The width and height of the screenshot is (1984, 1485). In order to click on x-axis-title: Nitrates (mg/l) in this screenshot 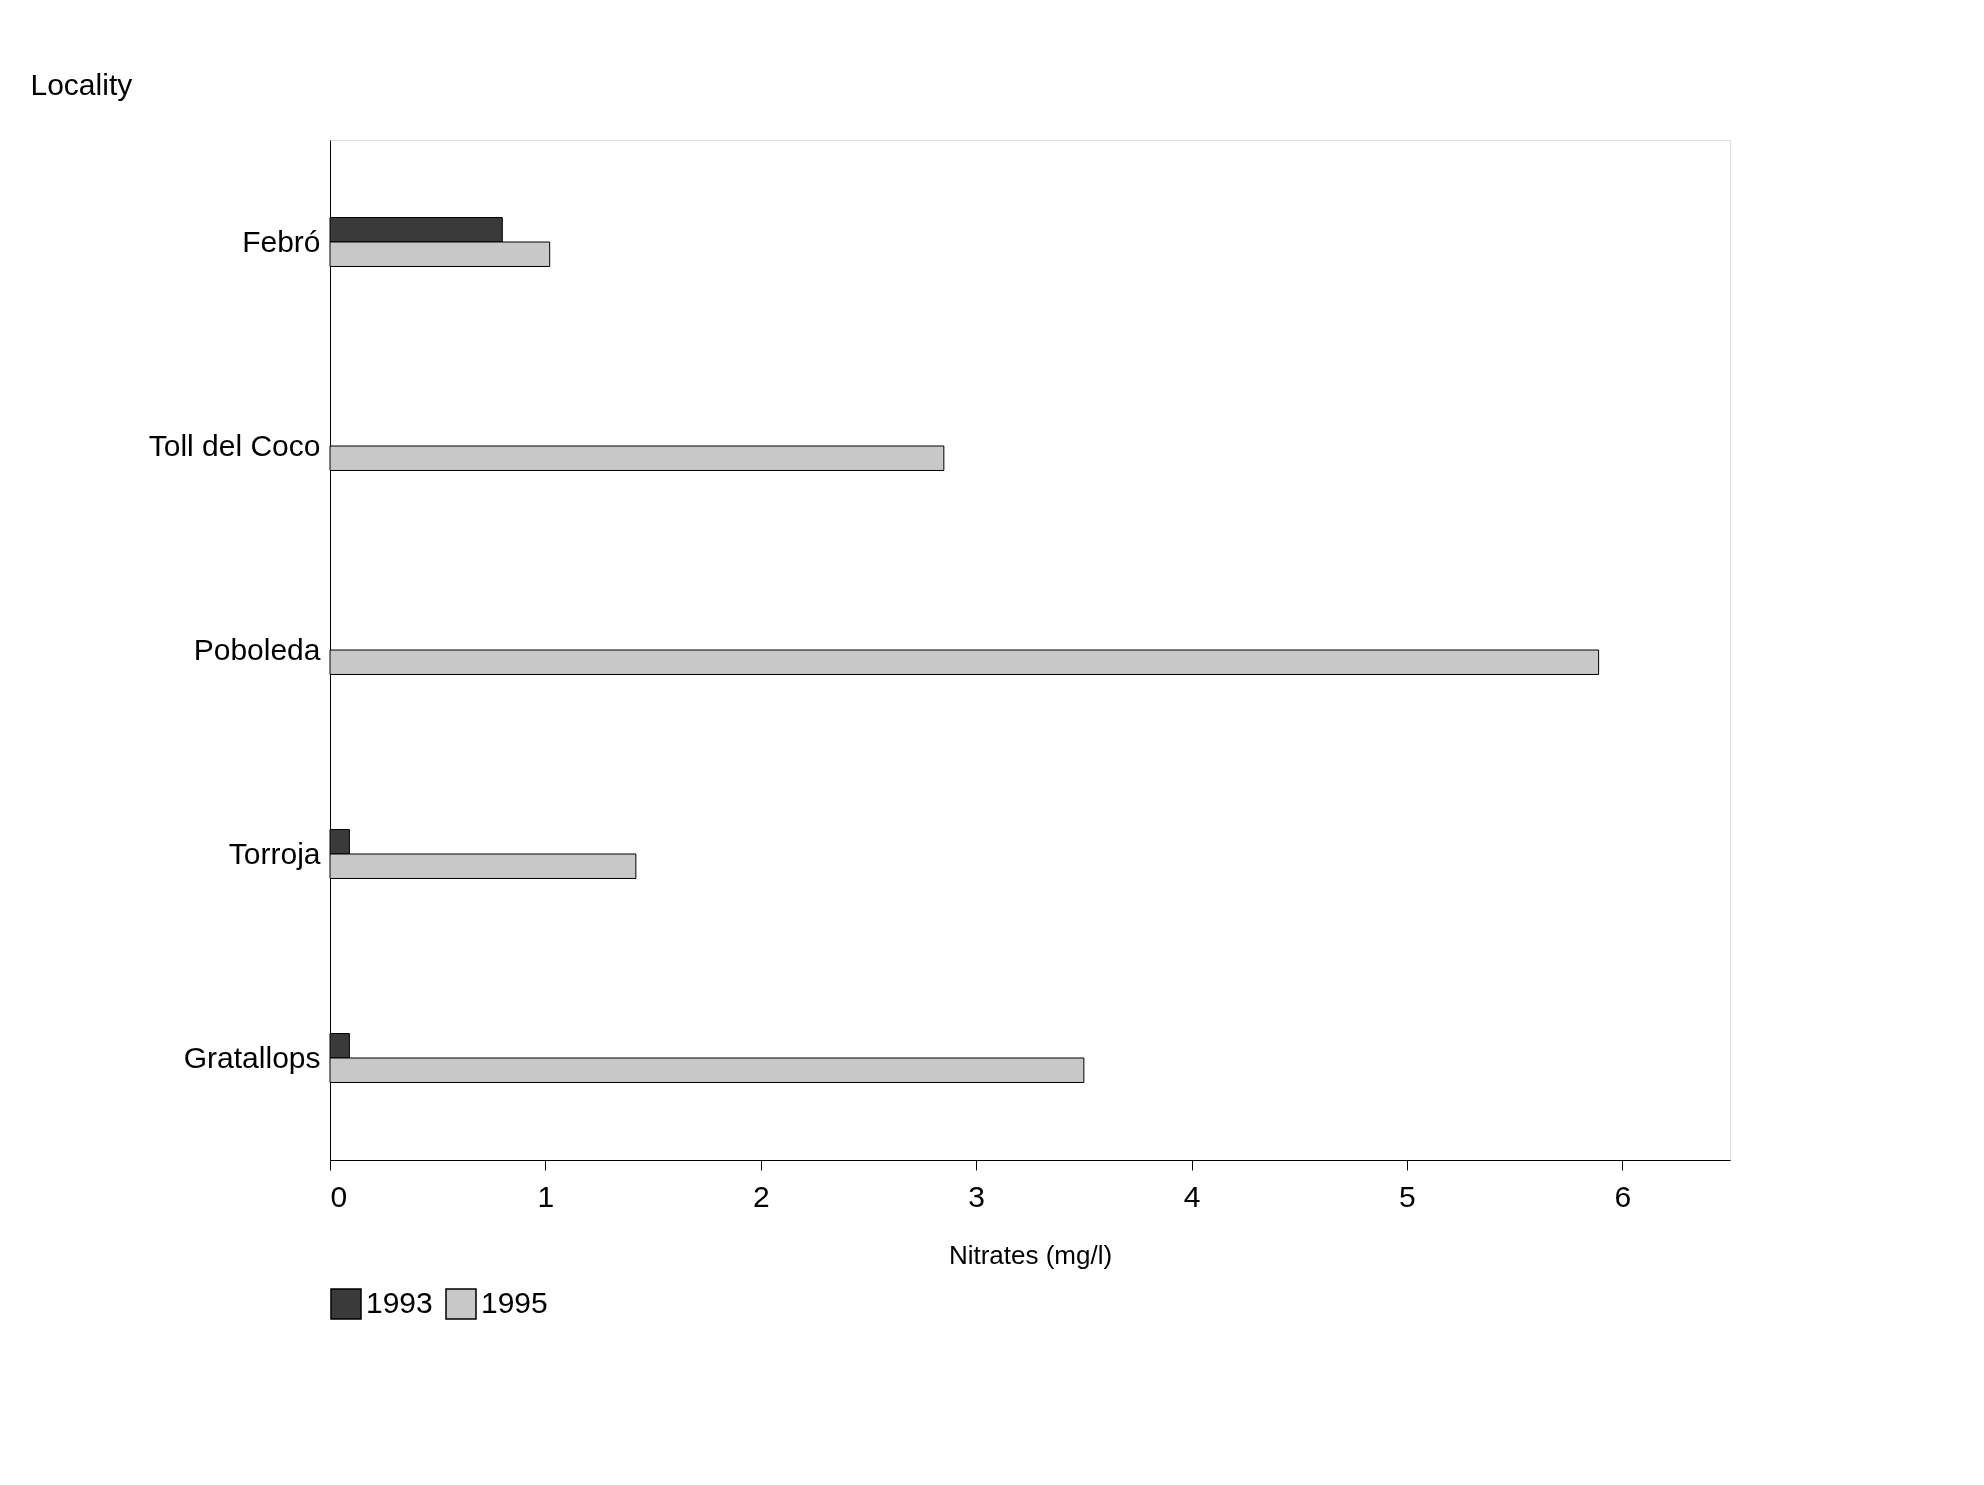, I will do `click(1030, 1254)`.